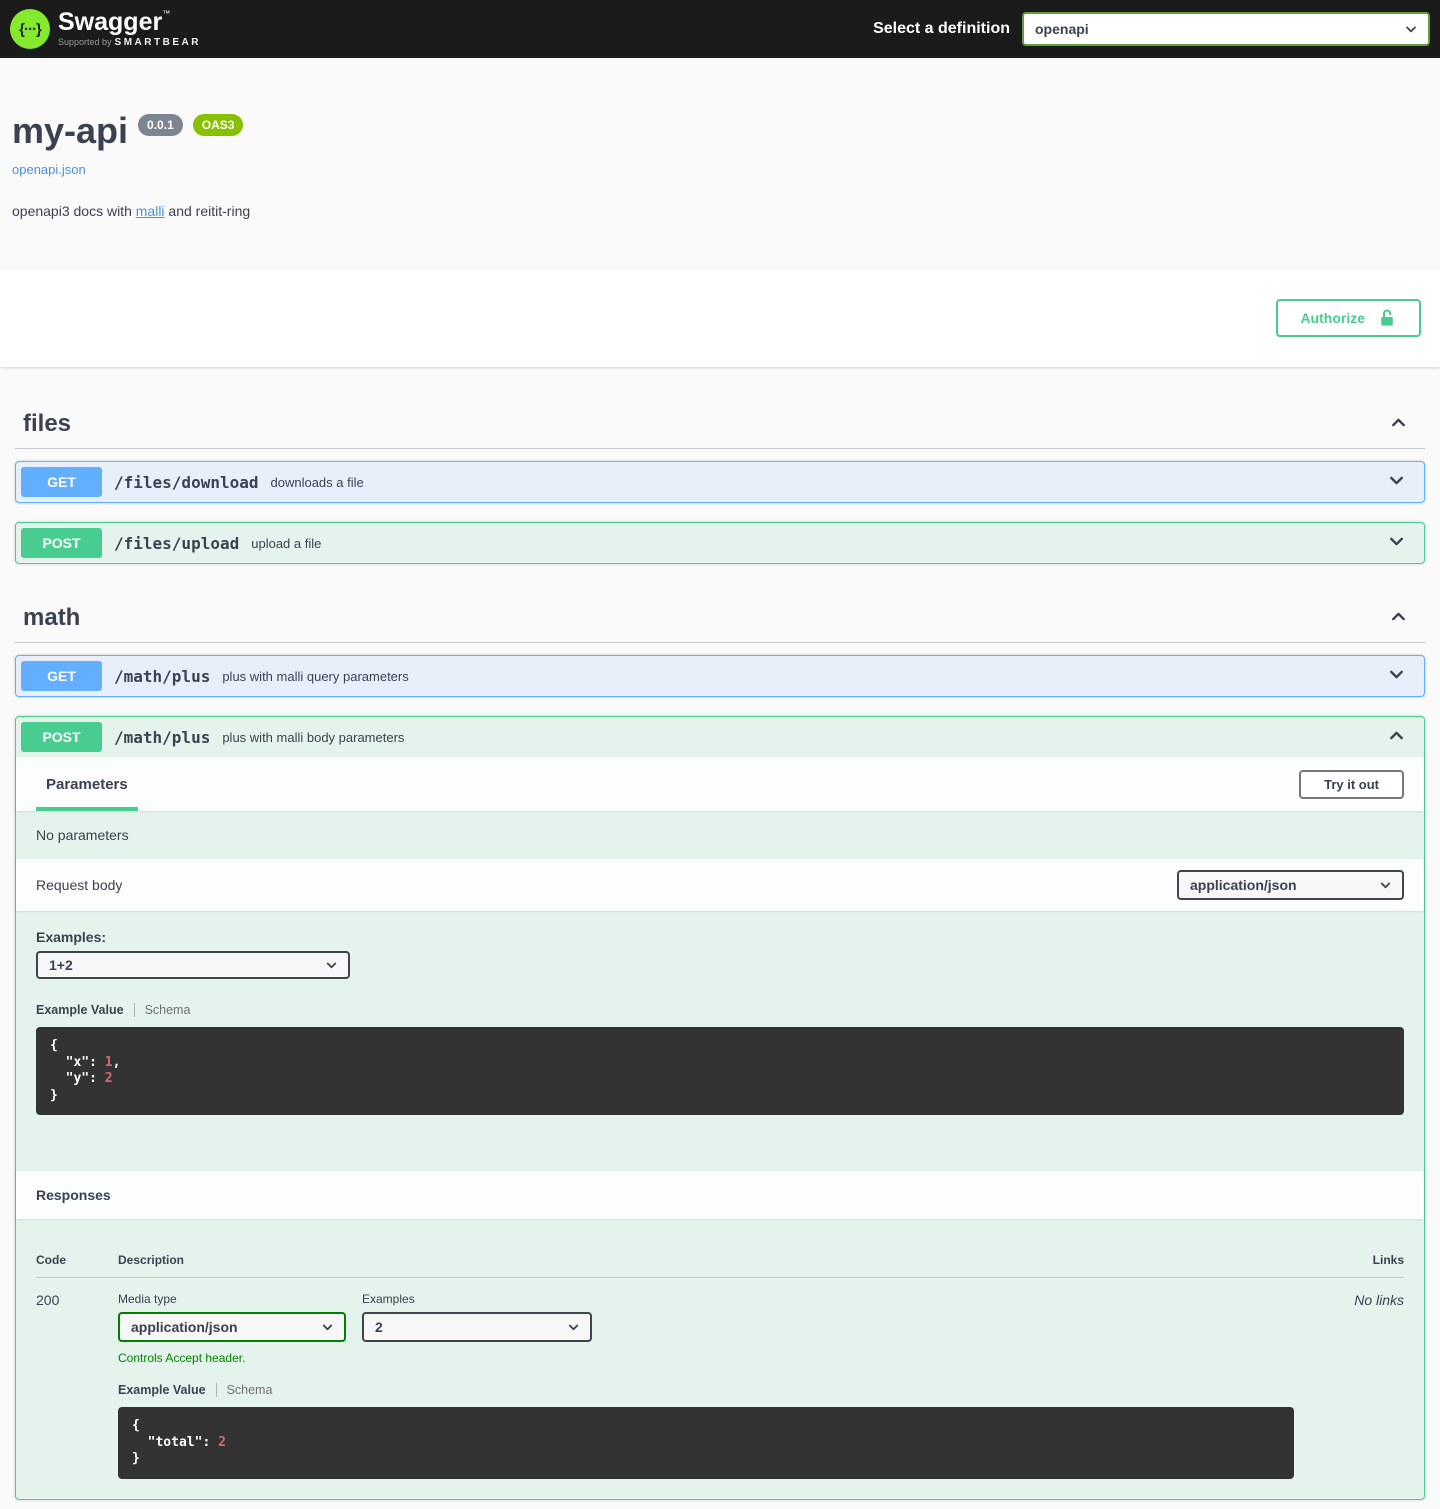  What do you see at coordinates (941, 28) in the screenshot?
I see `definition-label: Select a definition` at bounding box center [941, 28].